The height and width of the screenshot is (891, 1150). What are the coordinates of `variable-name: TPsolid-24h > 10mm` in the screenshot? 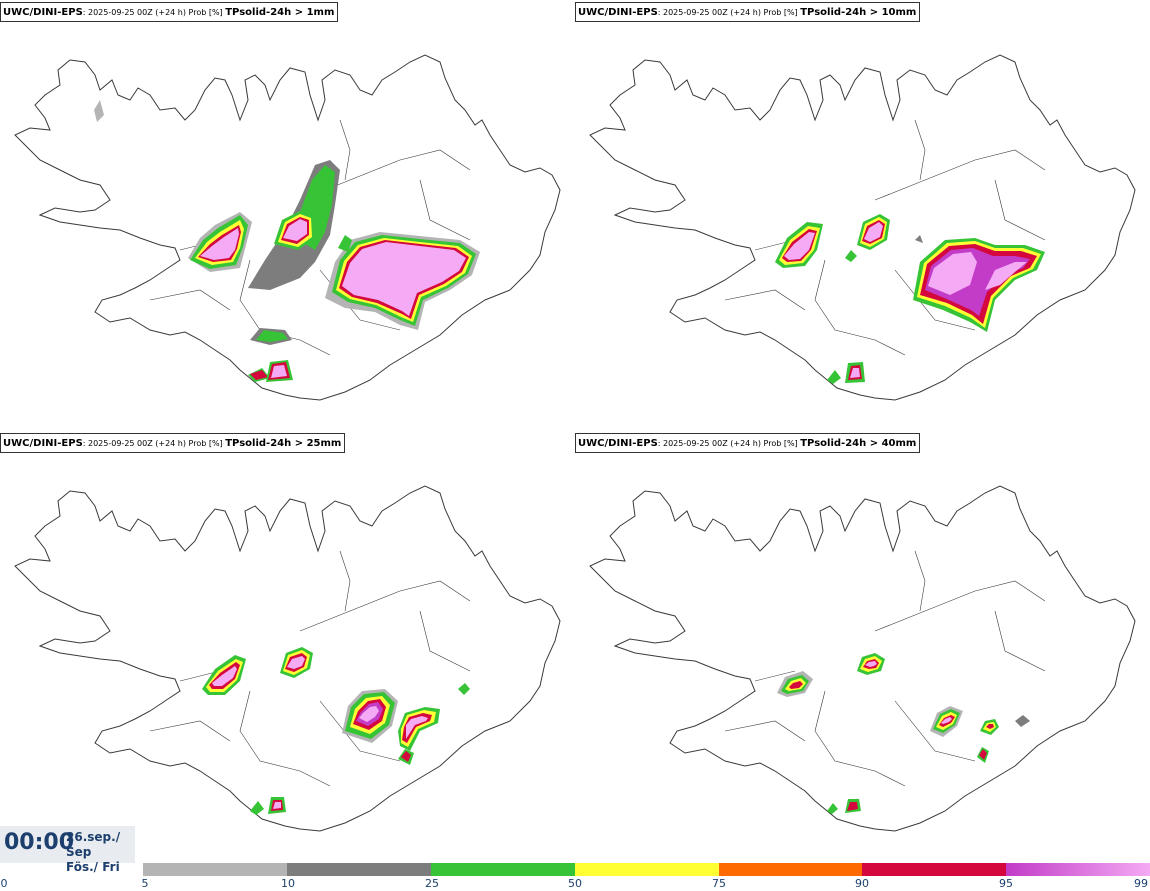 It's located at (858, 12).